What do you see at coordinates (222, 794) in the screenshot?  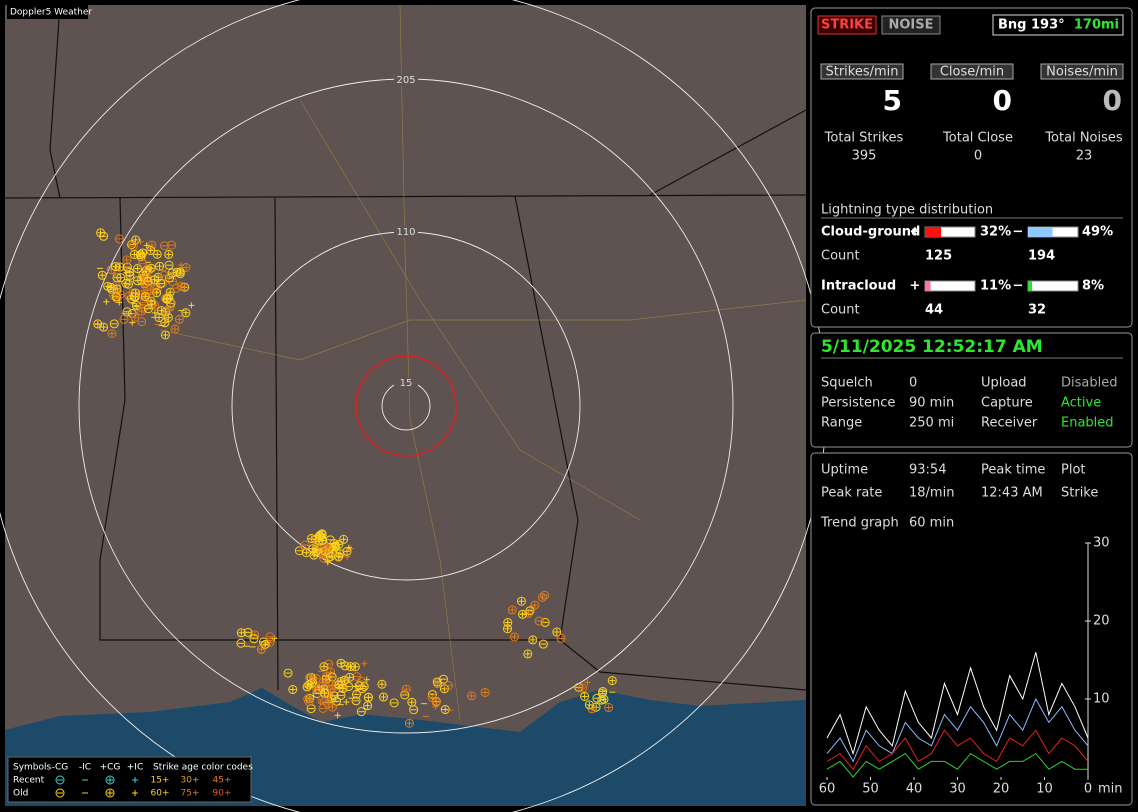 I see `legend-age: 90+` at bounding box center [222, 794].